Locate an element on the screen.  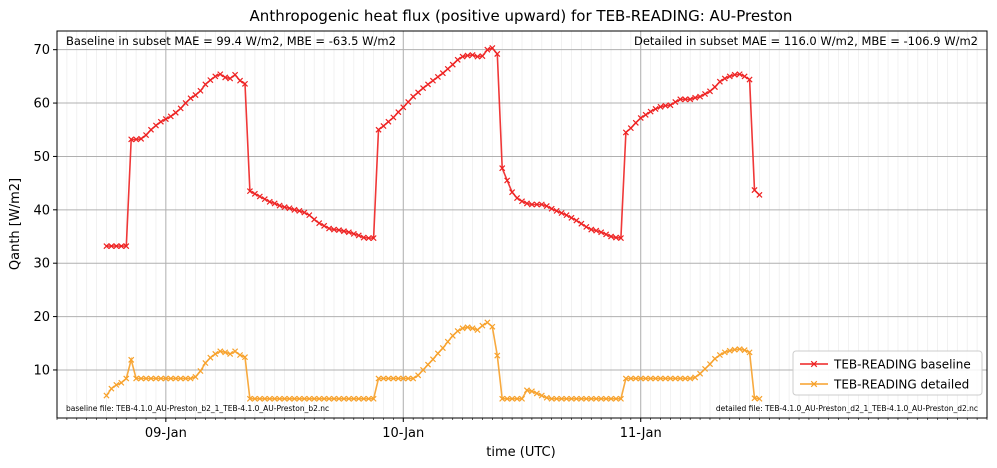
legend-label: TEB-READING baseline is located at coordinates (902, 365).